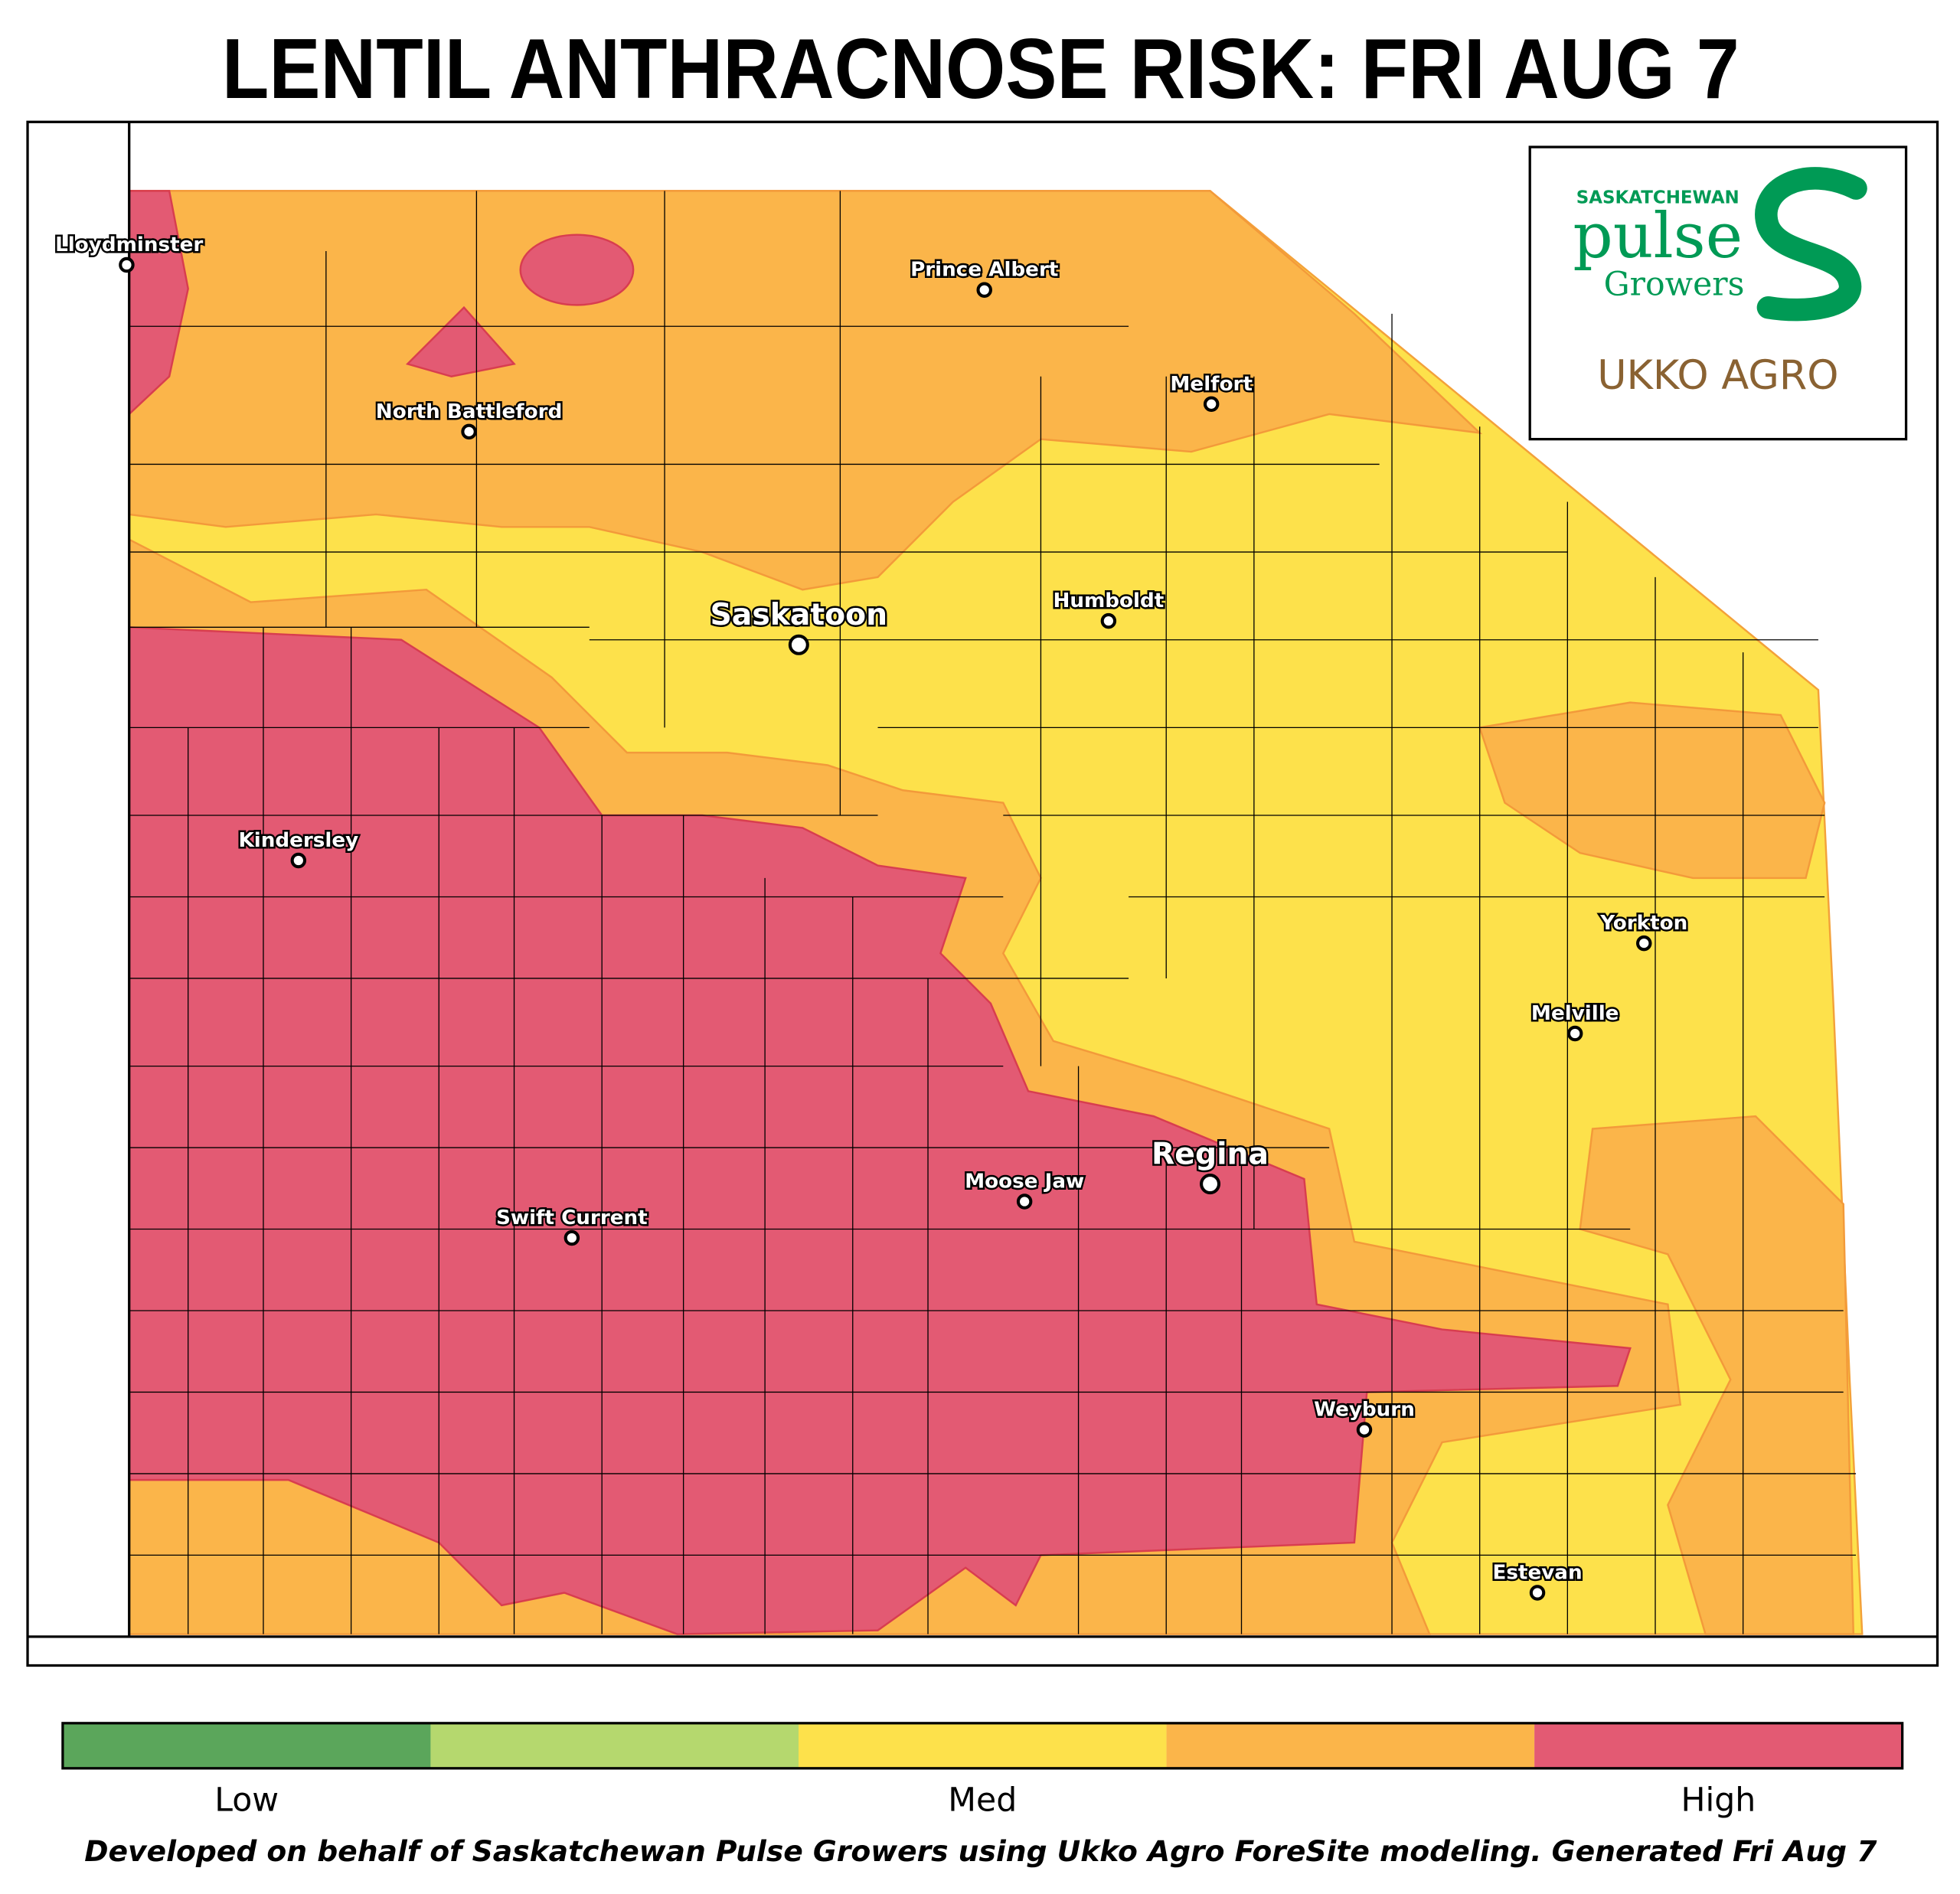  I want to click on logo-text: SASKATCHEWAN, so click(1658, 198).